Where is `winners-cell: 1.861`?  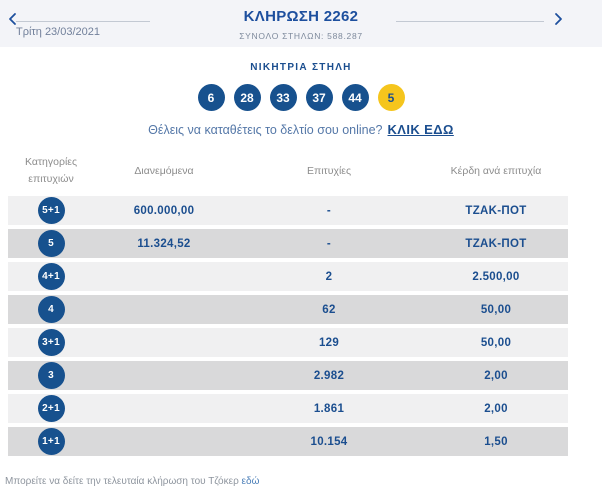
winners-cell: 1.861 is located at coordinates (329, 408).